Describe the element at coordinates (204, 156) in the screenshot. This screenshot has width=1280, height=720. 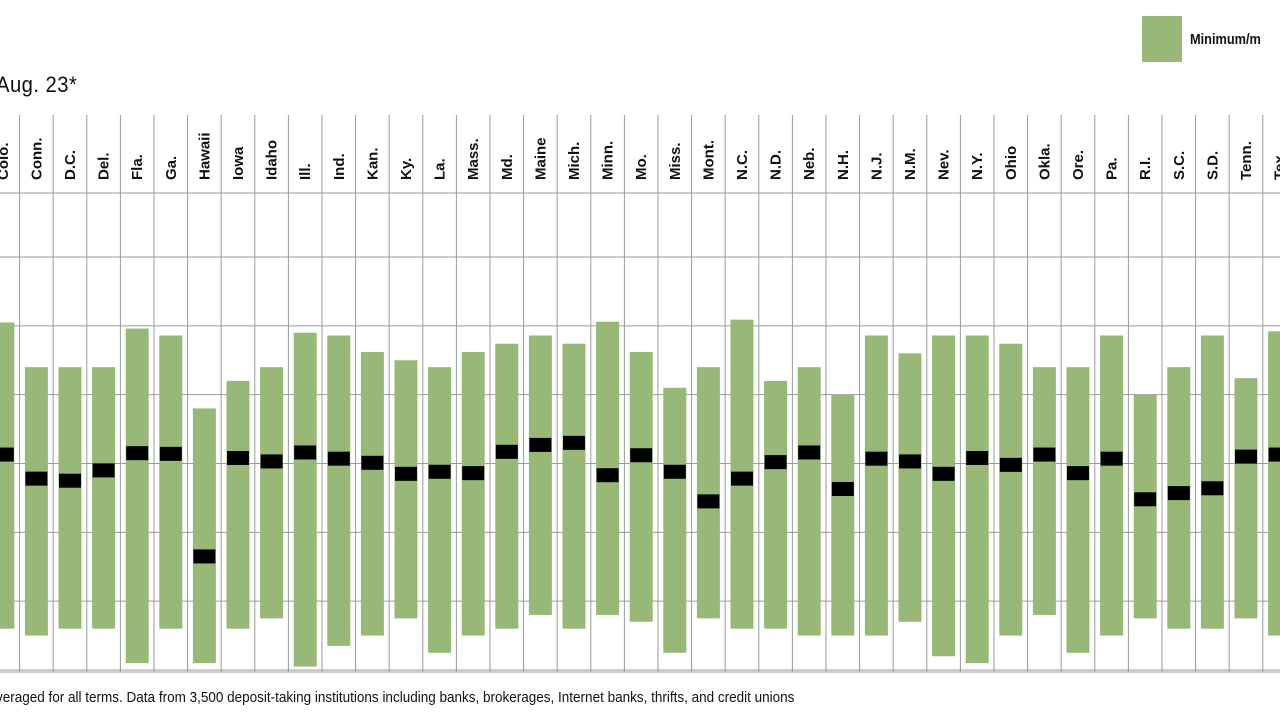
I see `category-label-hawaii: Hawaii` at that location.